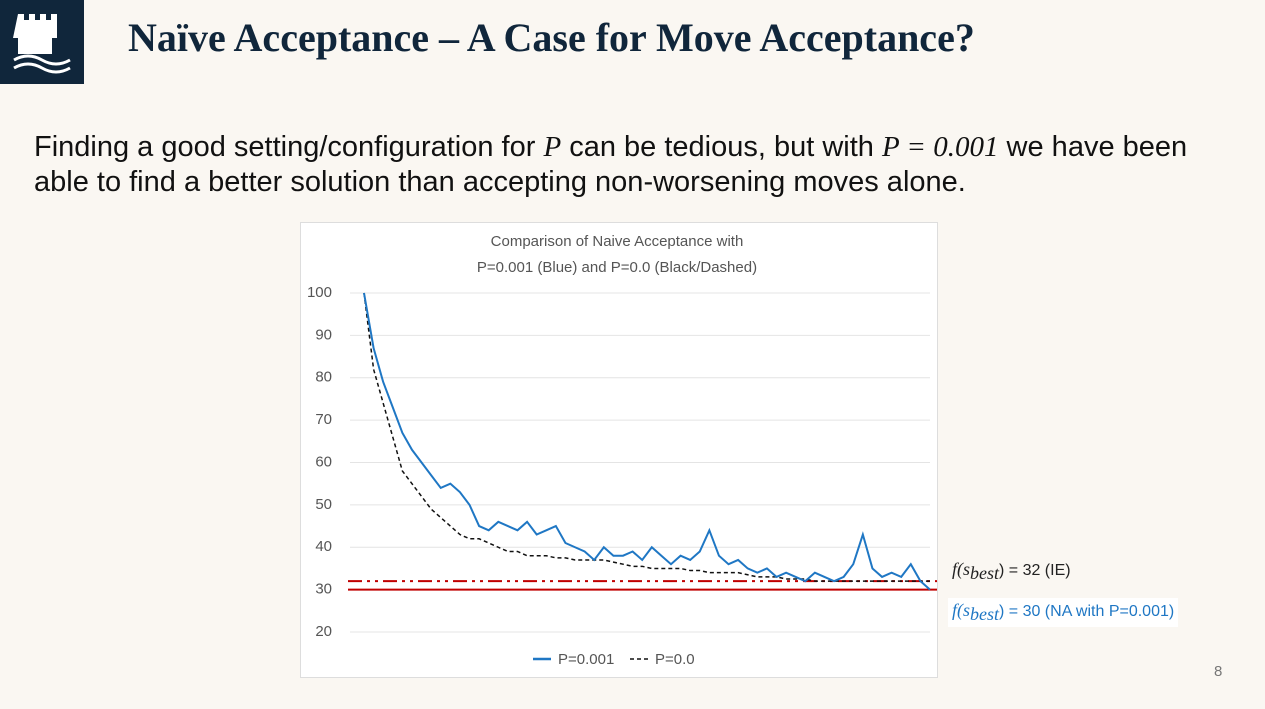 The width and height of the screenshot is (1265, 709). I want to click on text-run: Finding a good setting/configuration for, so click(289, 147).